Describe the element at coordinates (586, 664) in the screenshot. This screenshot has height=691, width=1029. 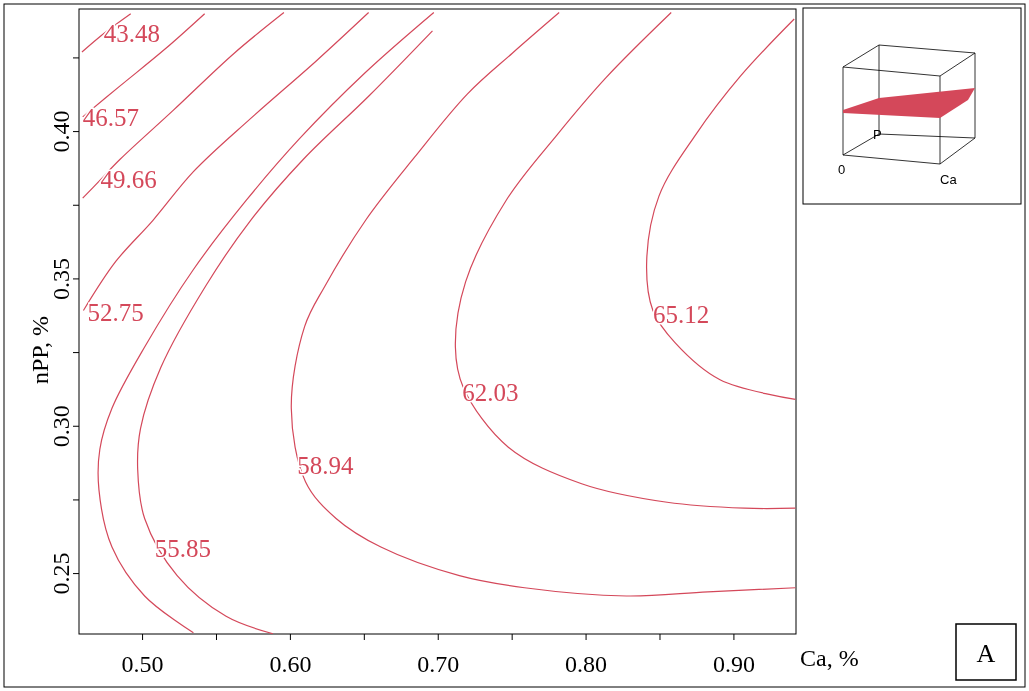
I see `x-tick-label: 0.80` at that location.